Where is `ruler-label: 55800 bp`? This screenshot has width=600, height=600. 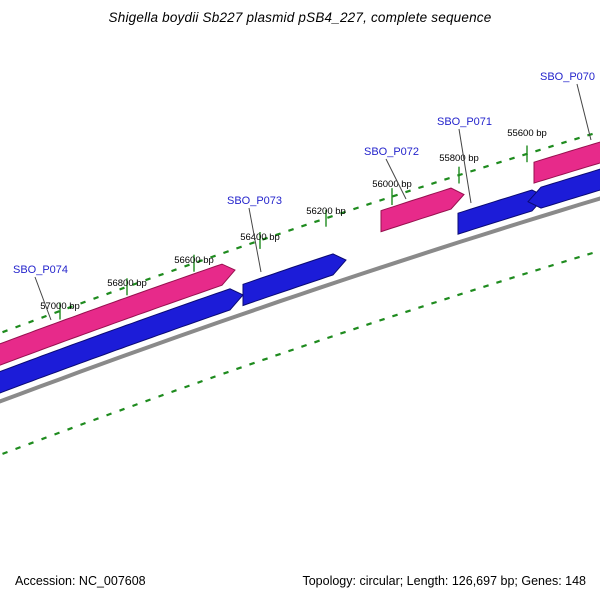 ruler-label: 55800 bp is located at coordinates (459, 158).